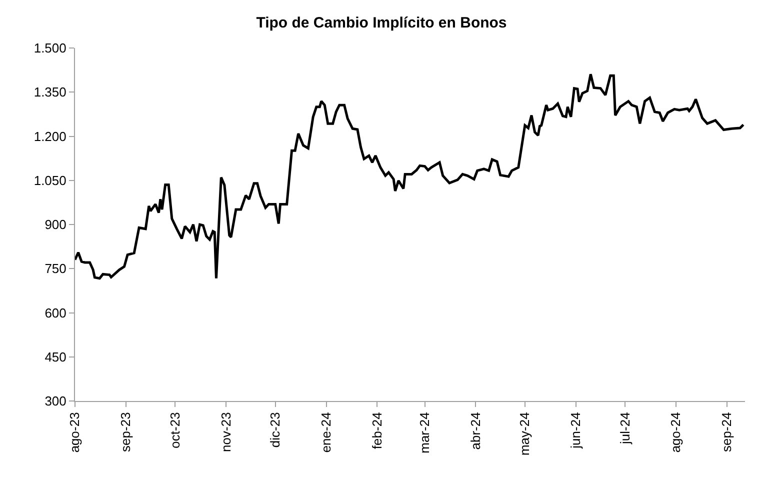 The width and height of the screenshot is (763, 489). Describe the element at coordinates (50, 180) in the screenshot. I see `y-tick-label: 1.050` at that location.